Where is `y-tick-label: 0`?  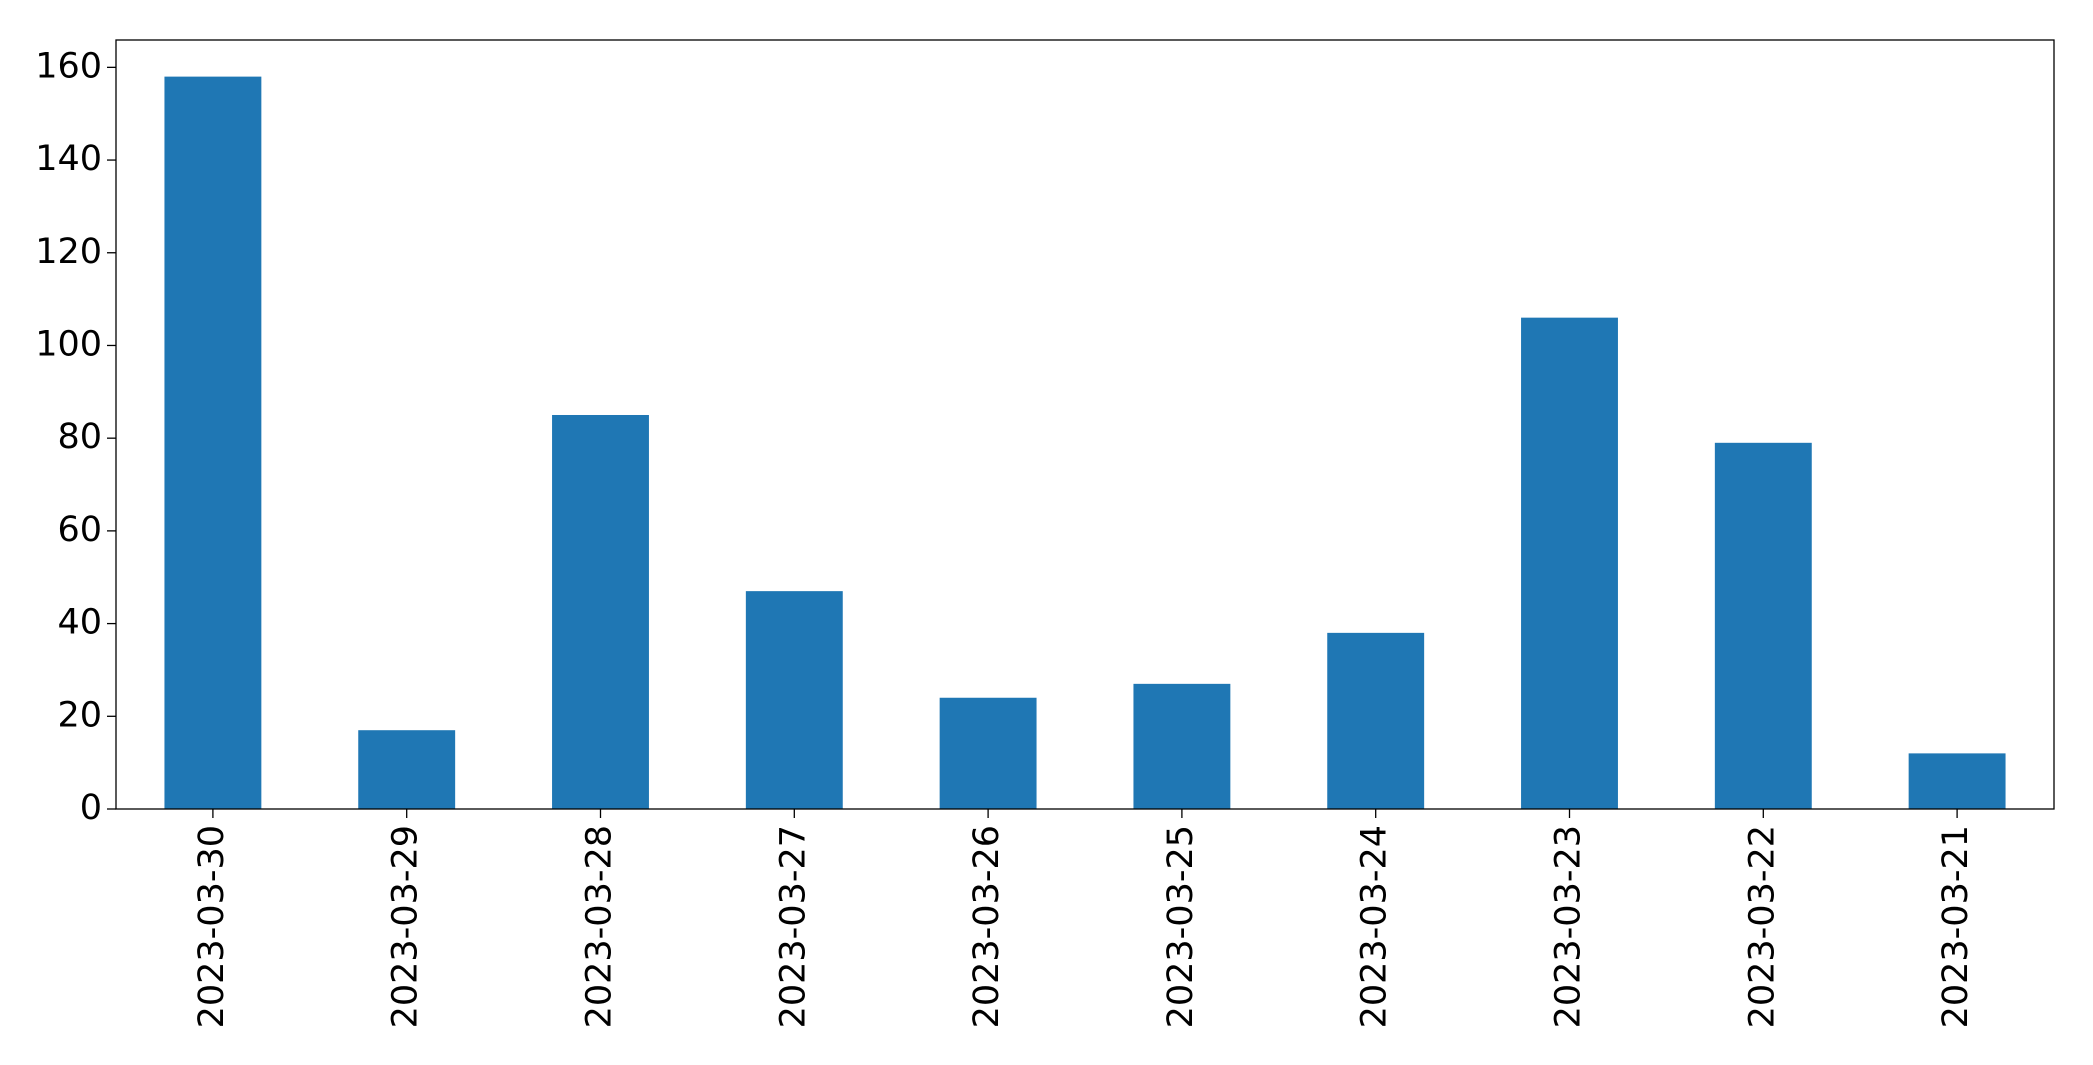
y-tick-label: 0 is located at coordinates (91, 808).